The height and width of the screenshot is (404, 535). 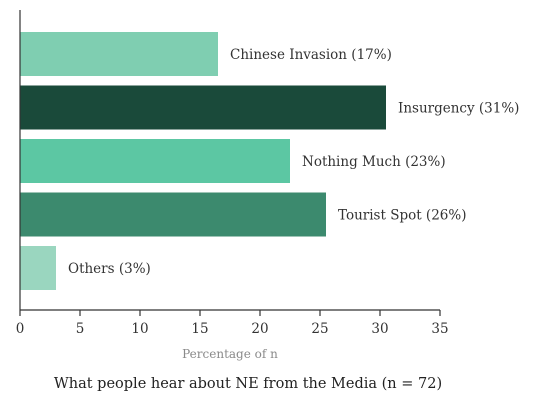 What do you see at coordinates (80, 329) in the screenshot?
I see `x-tick-label: 5` at bounding box center [80, 329].